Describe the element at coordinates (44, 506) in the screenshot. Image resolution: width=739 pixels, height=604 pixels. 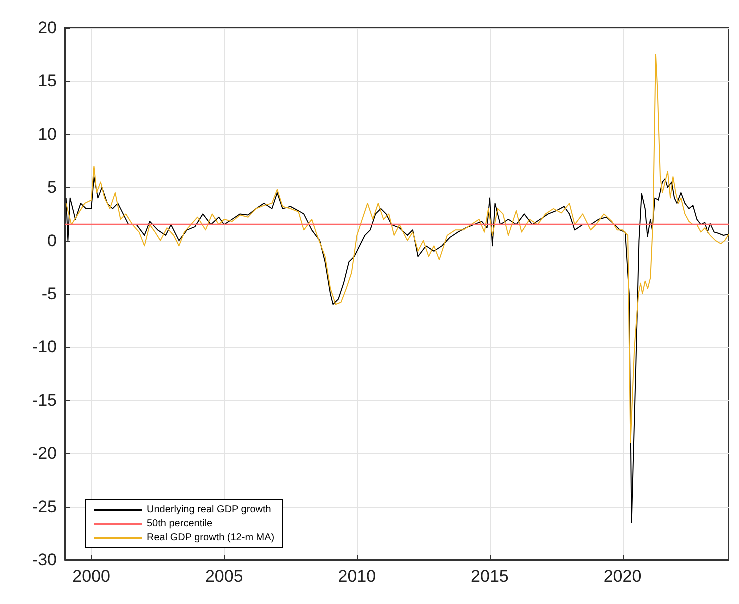
I see `y-tick-label: -25` at that location.